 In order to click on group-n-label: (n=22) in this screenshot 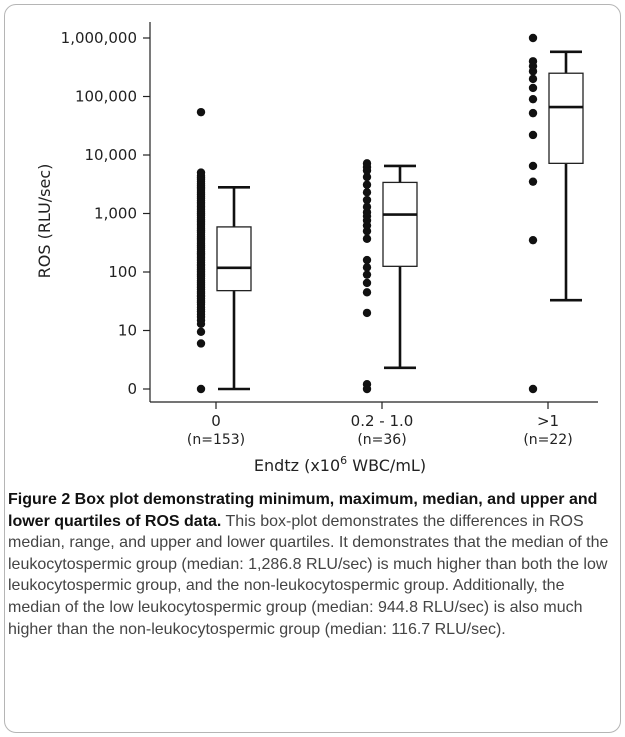, I will do `click(547, 440)`.